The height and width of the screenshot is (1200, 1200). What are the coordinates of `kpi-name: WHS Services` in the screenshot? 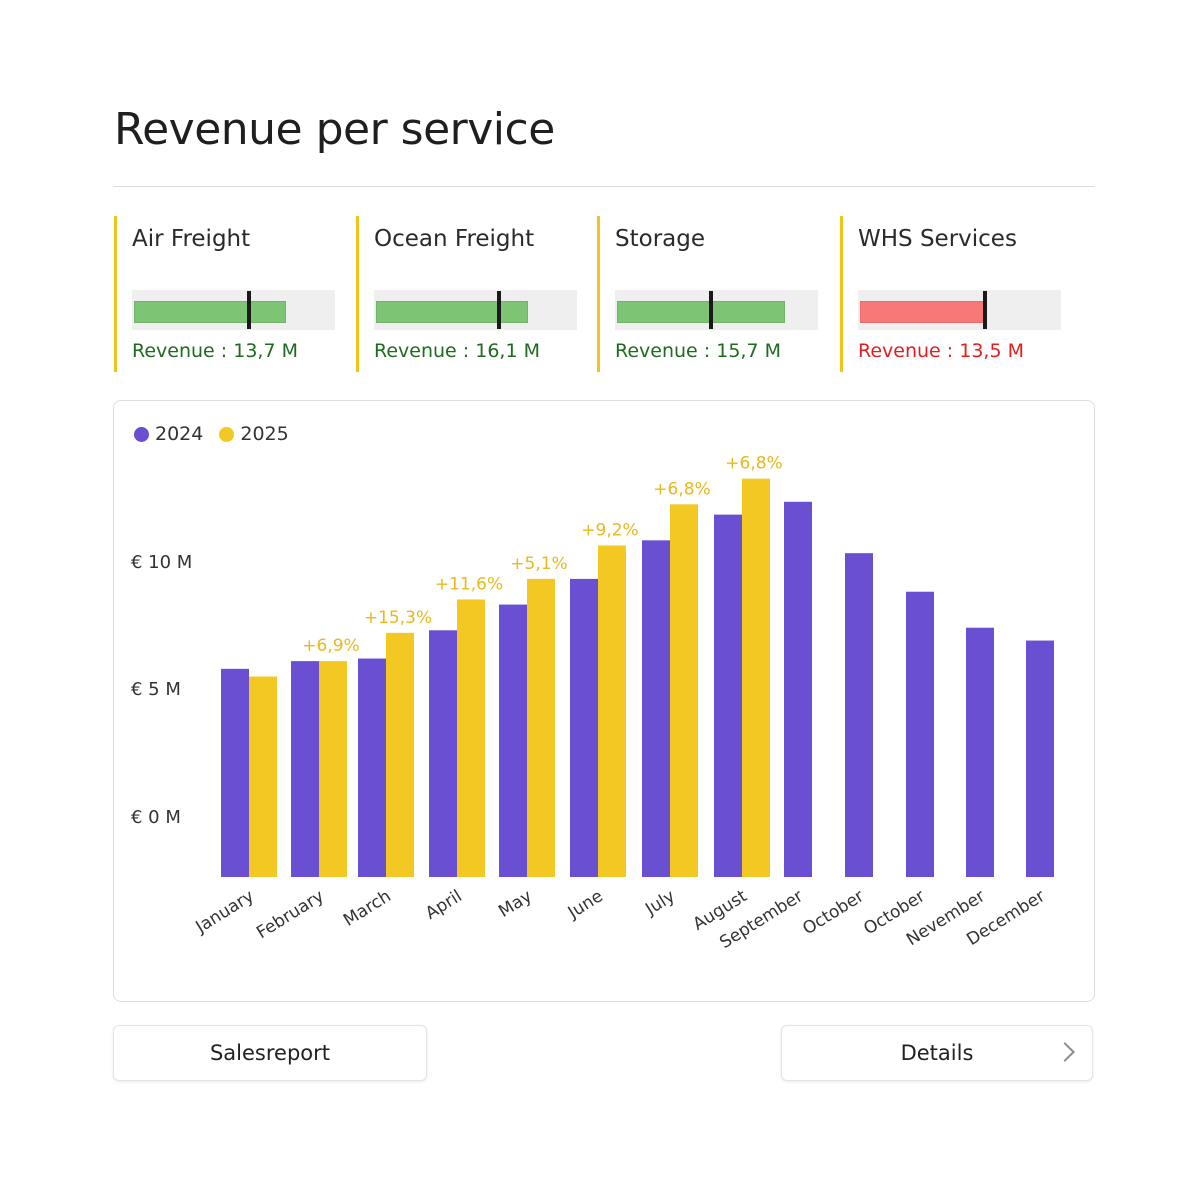 It's located at (937, 239).